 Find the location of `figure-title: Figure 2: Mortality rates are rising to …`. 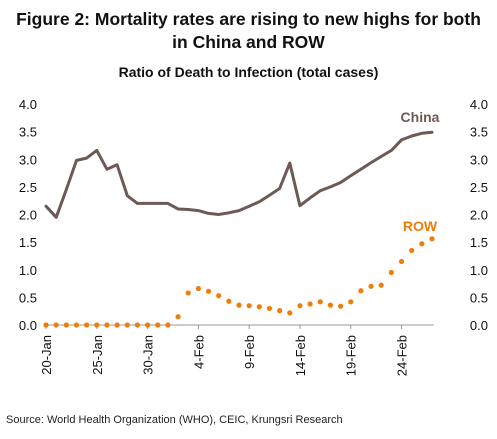

figure-title: Figure 2: Mortality rates are rising to … is located at coordinates (248, 31).